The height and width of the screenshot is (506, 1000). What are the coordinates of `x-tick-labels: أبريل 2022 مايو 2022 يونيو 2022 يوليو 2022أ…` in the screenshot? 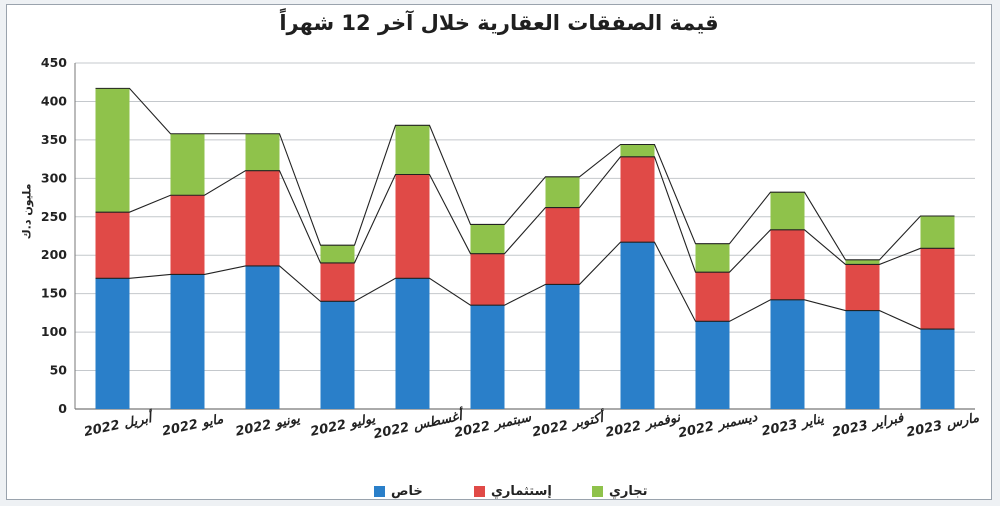 It's located at (531, 423).